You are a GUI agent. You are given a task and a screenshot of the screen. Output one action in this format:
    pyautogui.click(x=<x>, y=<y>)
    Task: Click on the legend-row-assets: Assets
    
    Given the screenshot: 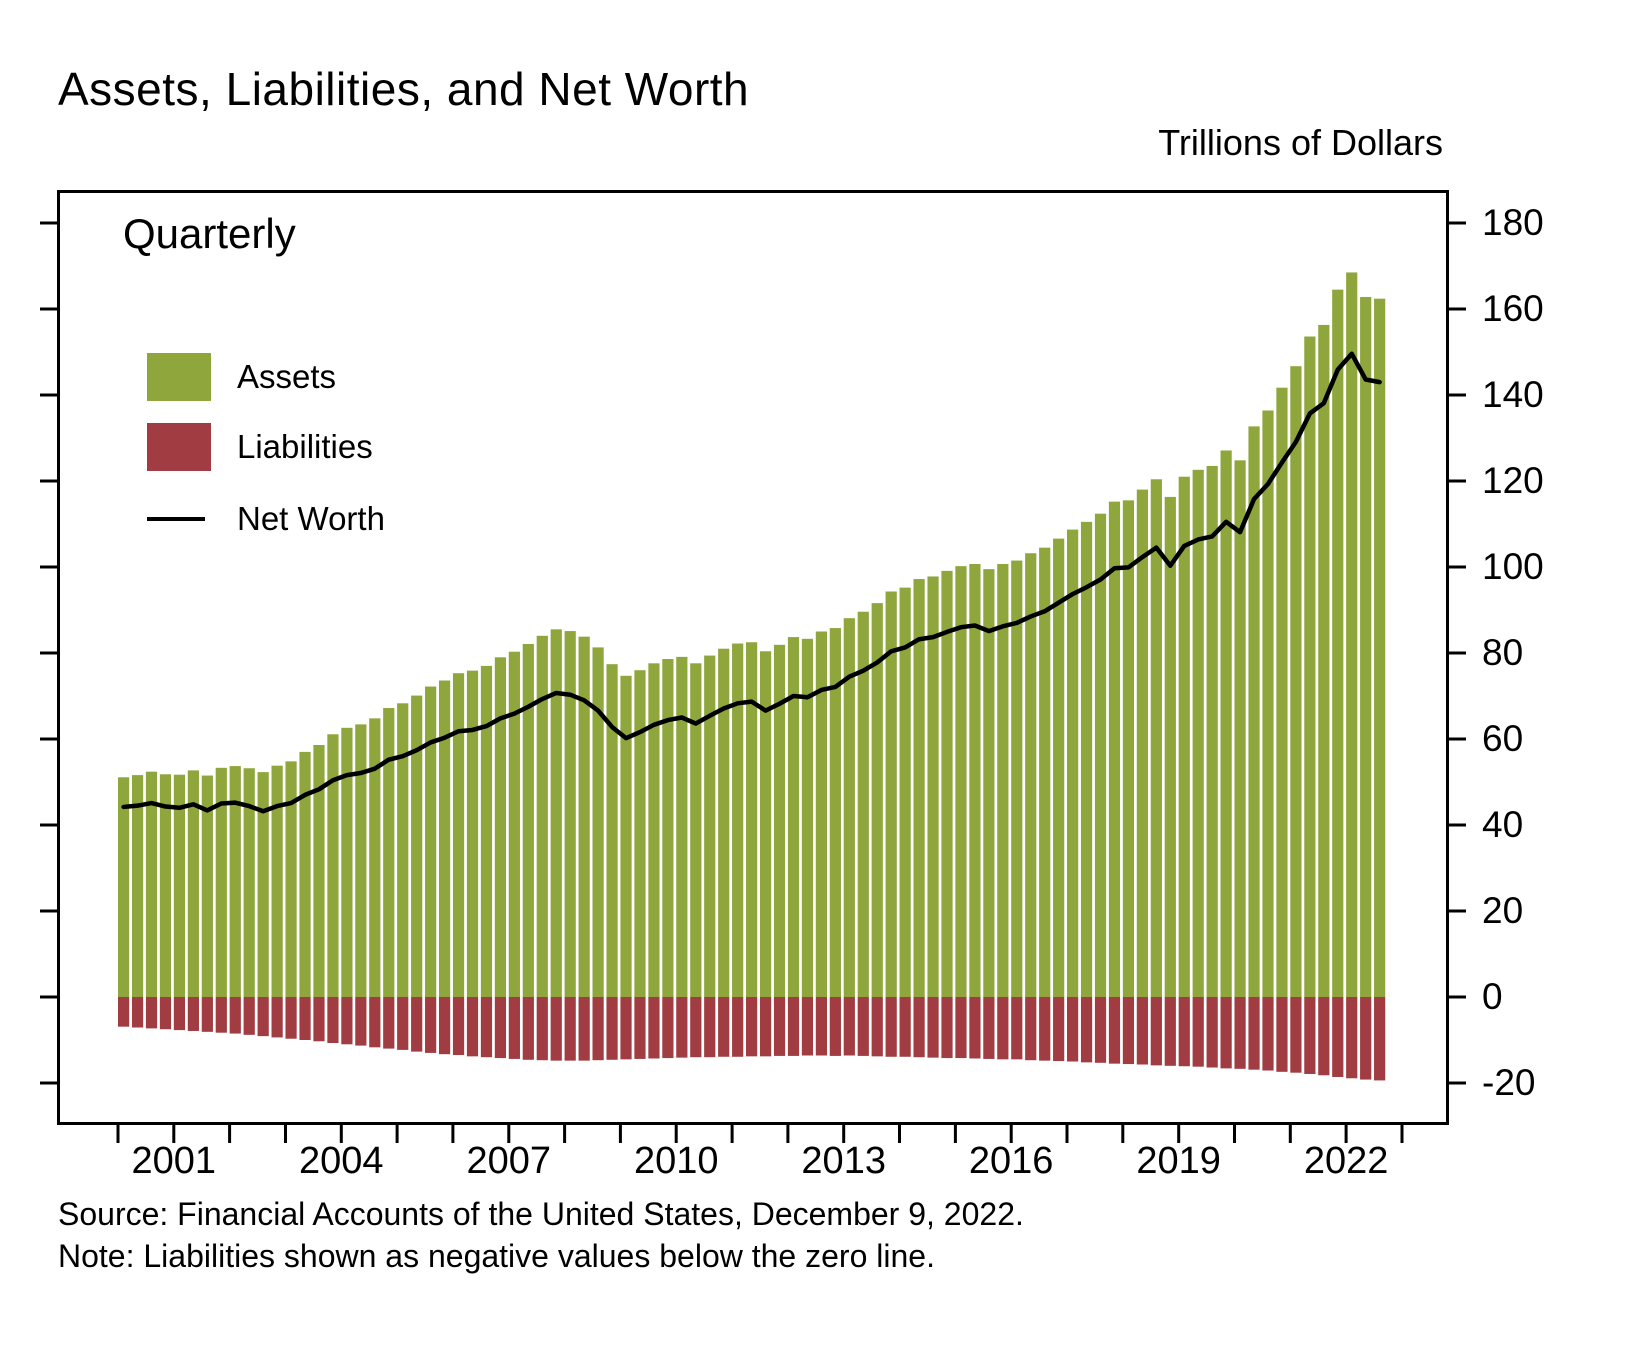 What is the action you would take?
    pyautogui.click(x=266, y=377)
    